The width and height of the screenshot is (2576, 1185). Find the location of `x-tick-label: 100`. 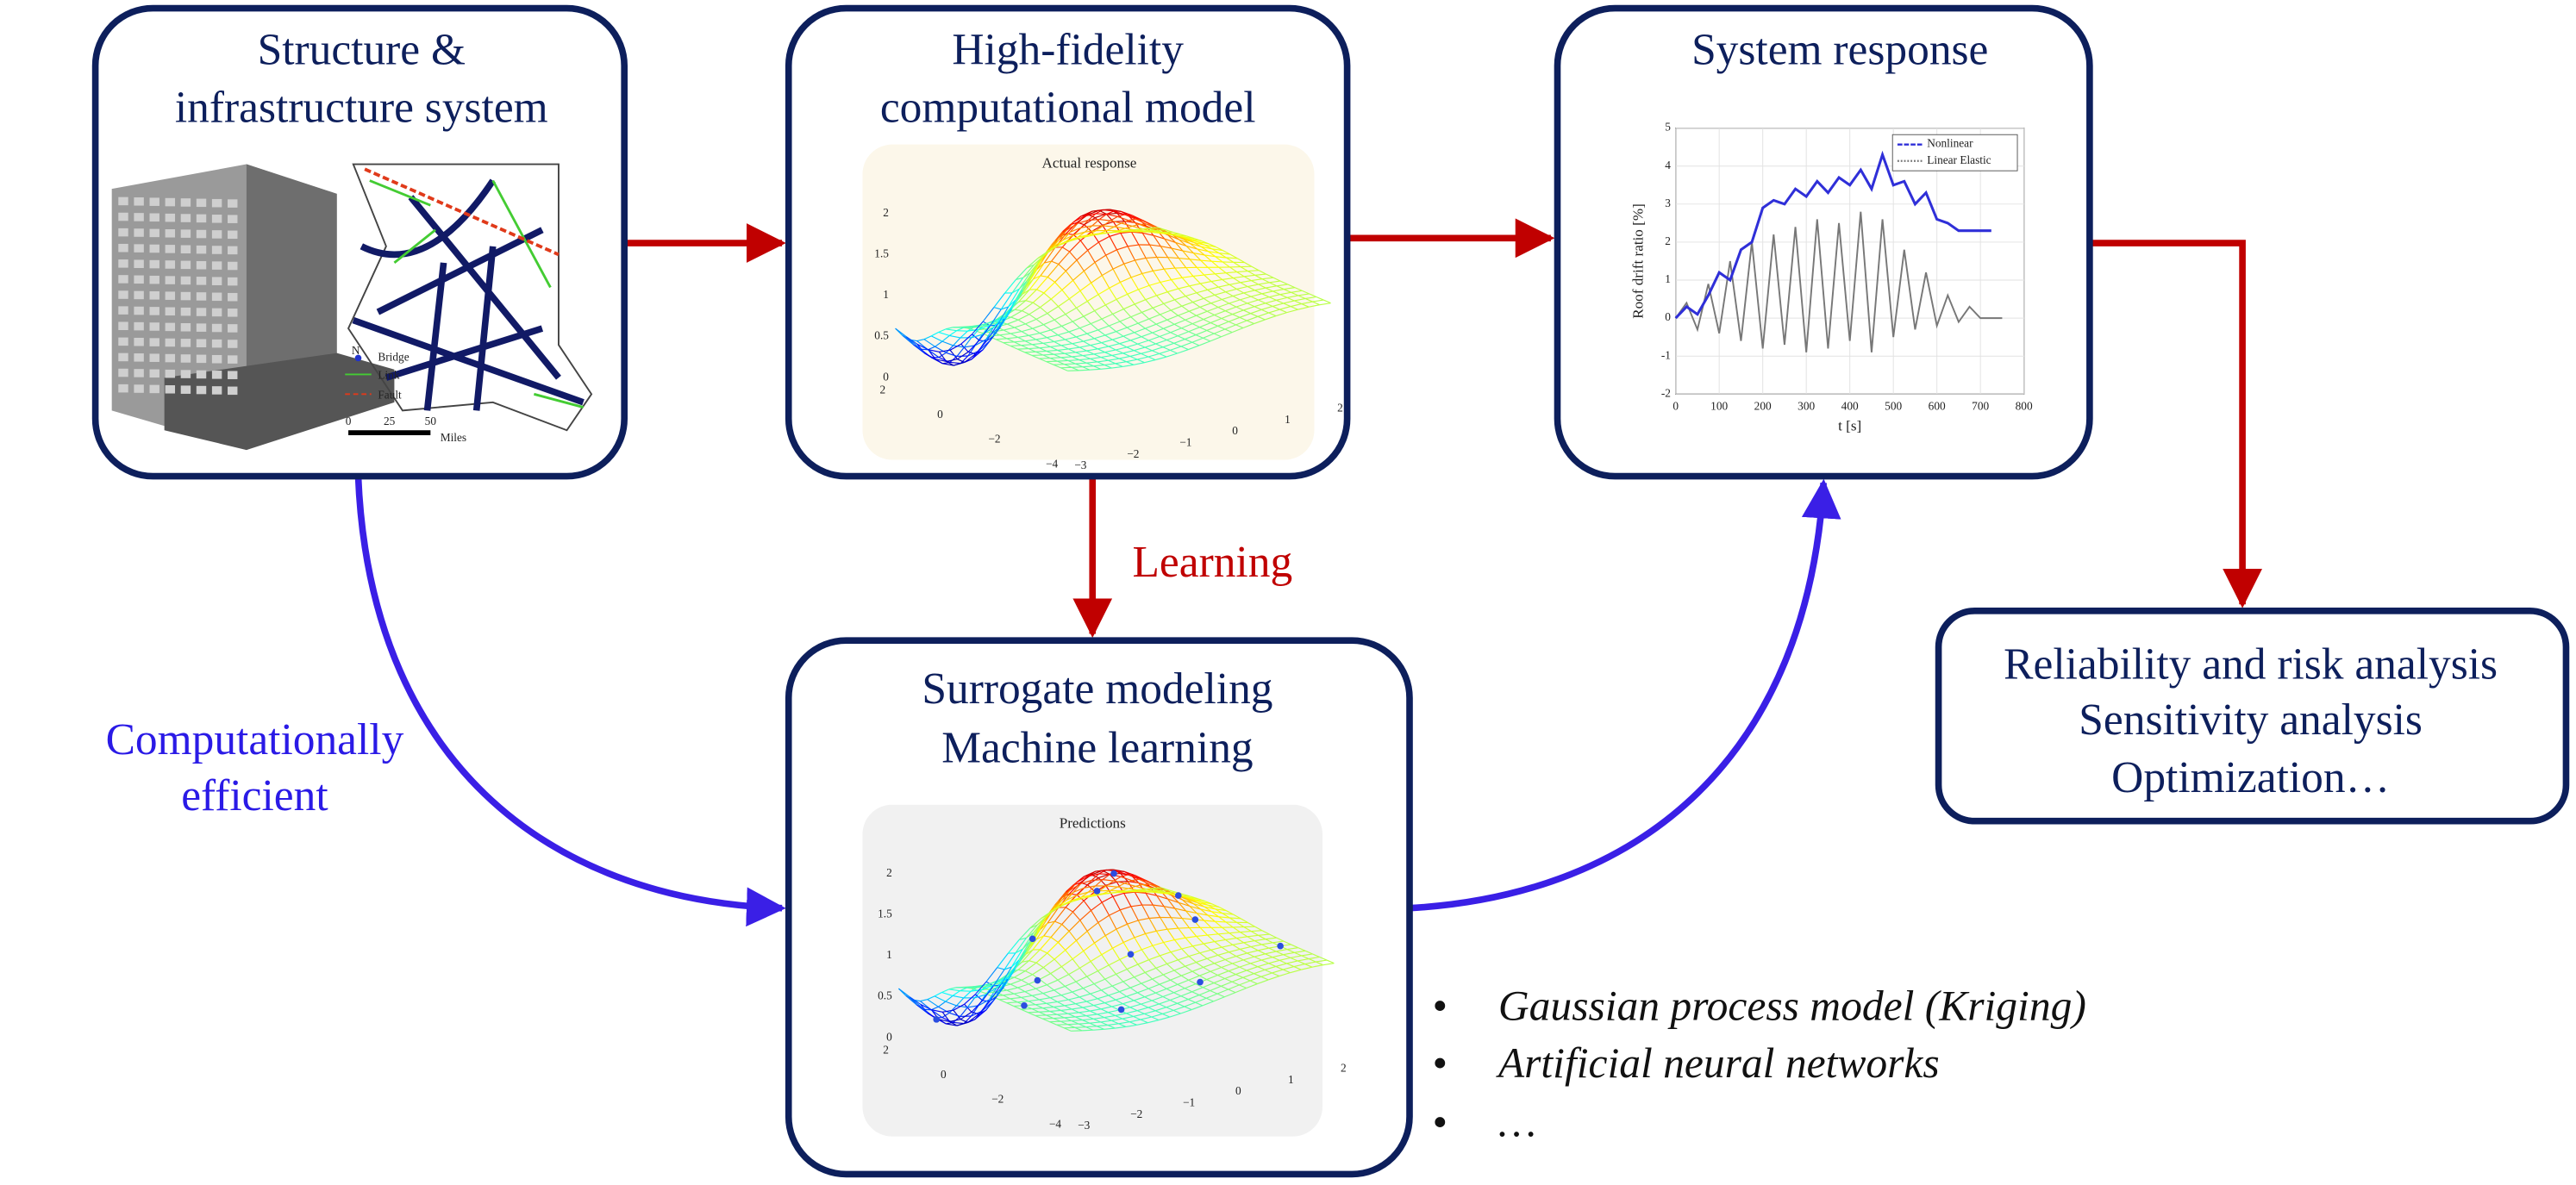

x-tick-label: 100 is located at coordinates (1719, 406).